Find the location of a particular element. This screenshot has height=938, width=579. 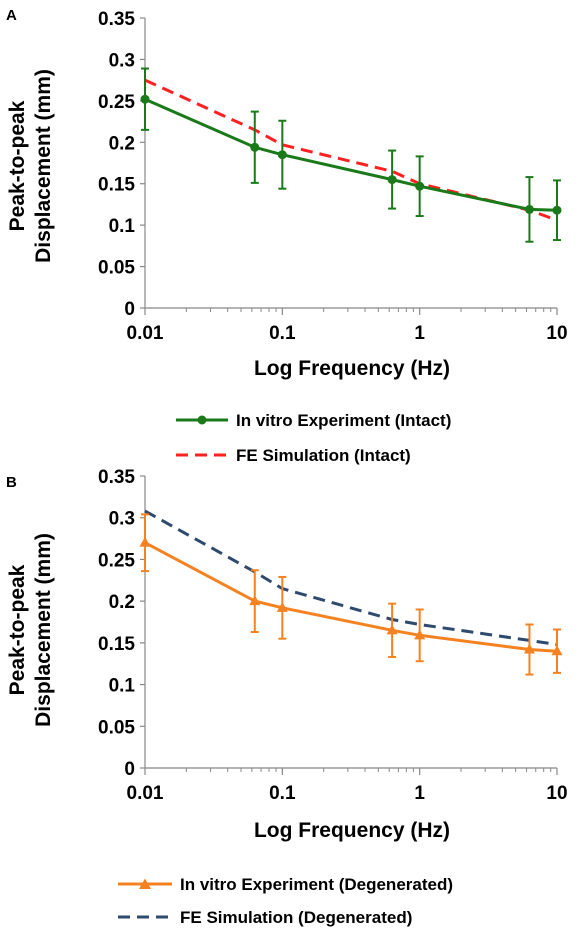

panel-a-y-tick-label: 0.15 is located at coordinates (116, 185).